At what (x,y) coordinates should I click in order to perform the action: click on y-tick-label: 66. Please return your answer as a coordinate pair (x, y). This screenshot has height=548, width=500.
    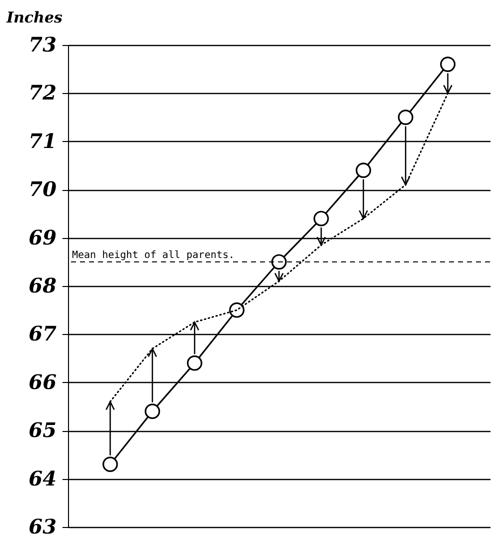
    Looking at the image, I should click on (42, 382).